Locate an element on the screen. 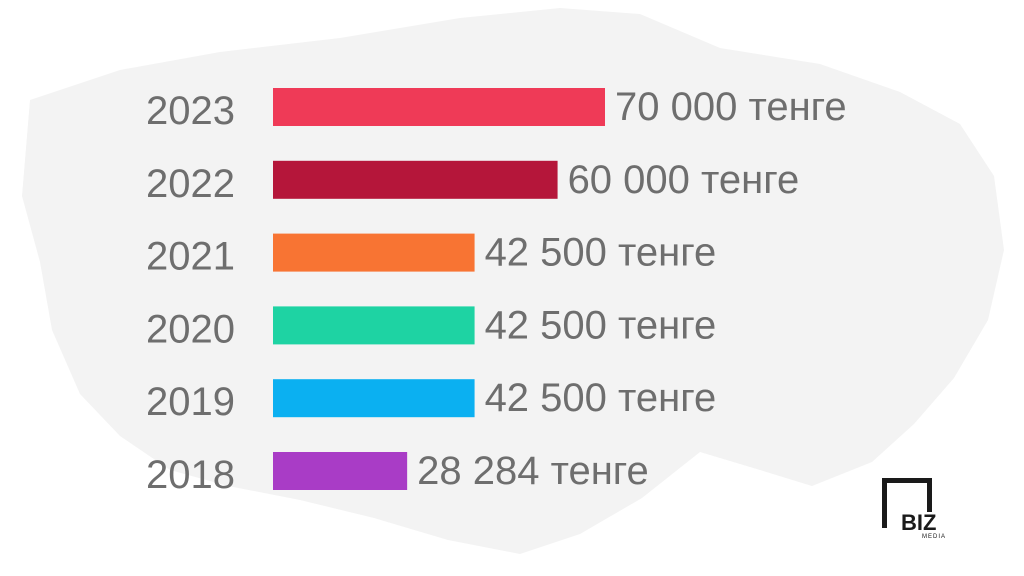 The image size is (1024, 576). category-label-2019: 2019 is located at coordinates (190, 402).